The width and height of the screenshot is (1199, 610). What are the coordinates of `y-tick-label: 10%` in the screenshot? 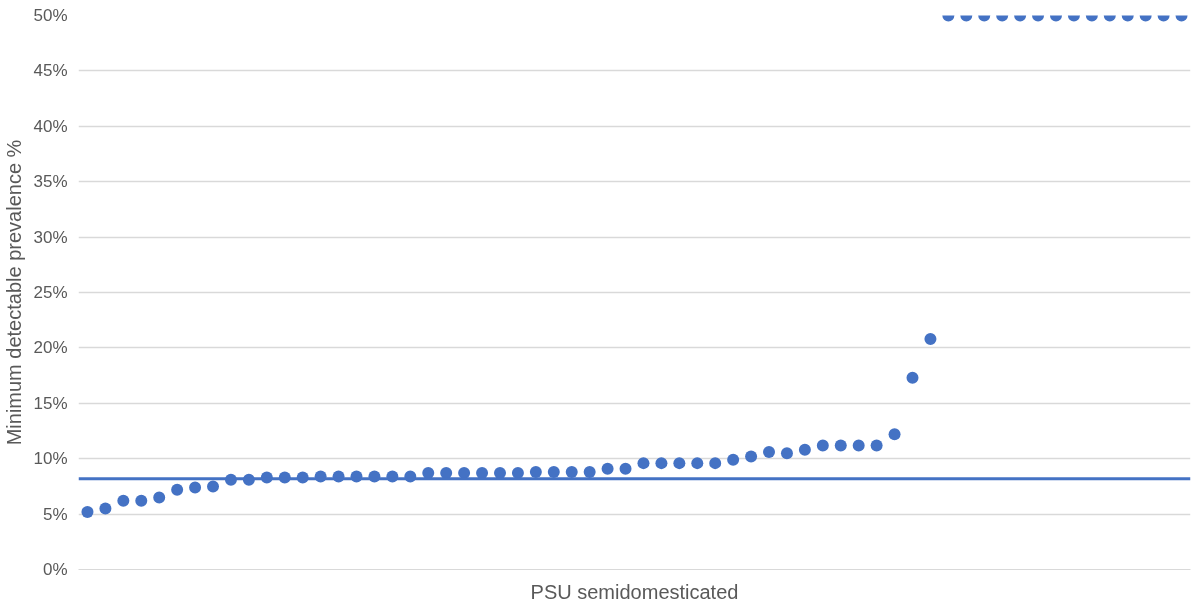 It's located at (50, 459).